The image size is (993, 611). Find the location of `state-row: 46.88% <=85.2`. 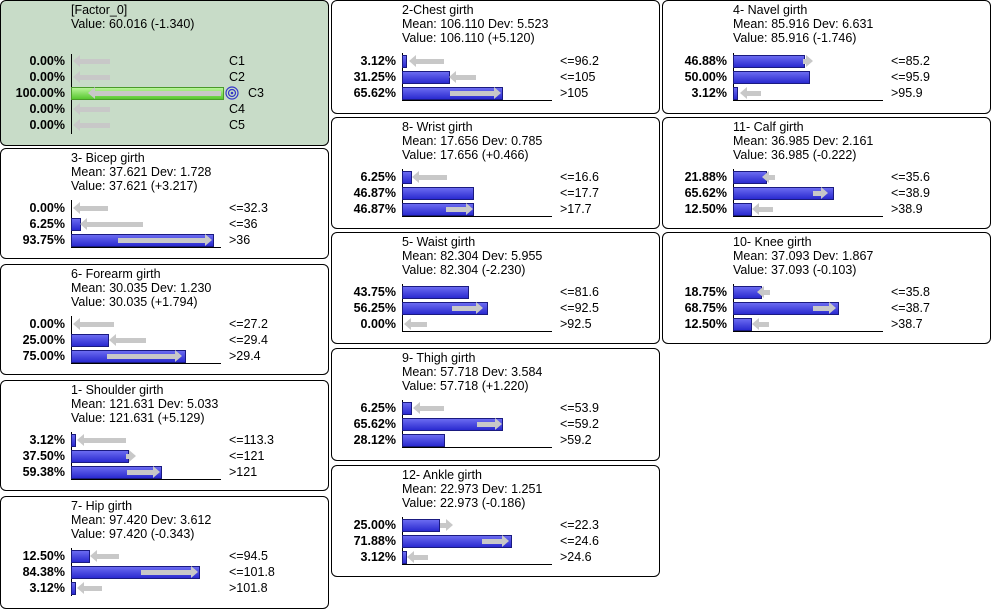

state-row: 46.88% <=85.2 is located at coordinates (827, 61).